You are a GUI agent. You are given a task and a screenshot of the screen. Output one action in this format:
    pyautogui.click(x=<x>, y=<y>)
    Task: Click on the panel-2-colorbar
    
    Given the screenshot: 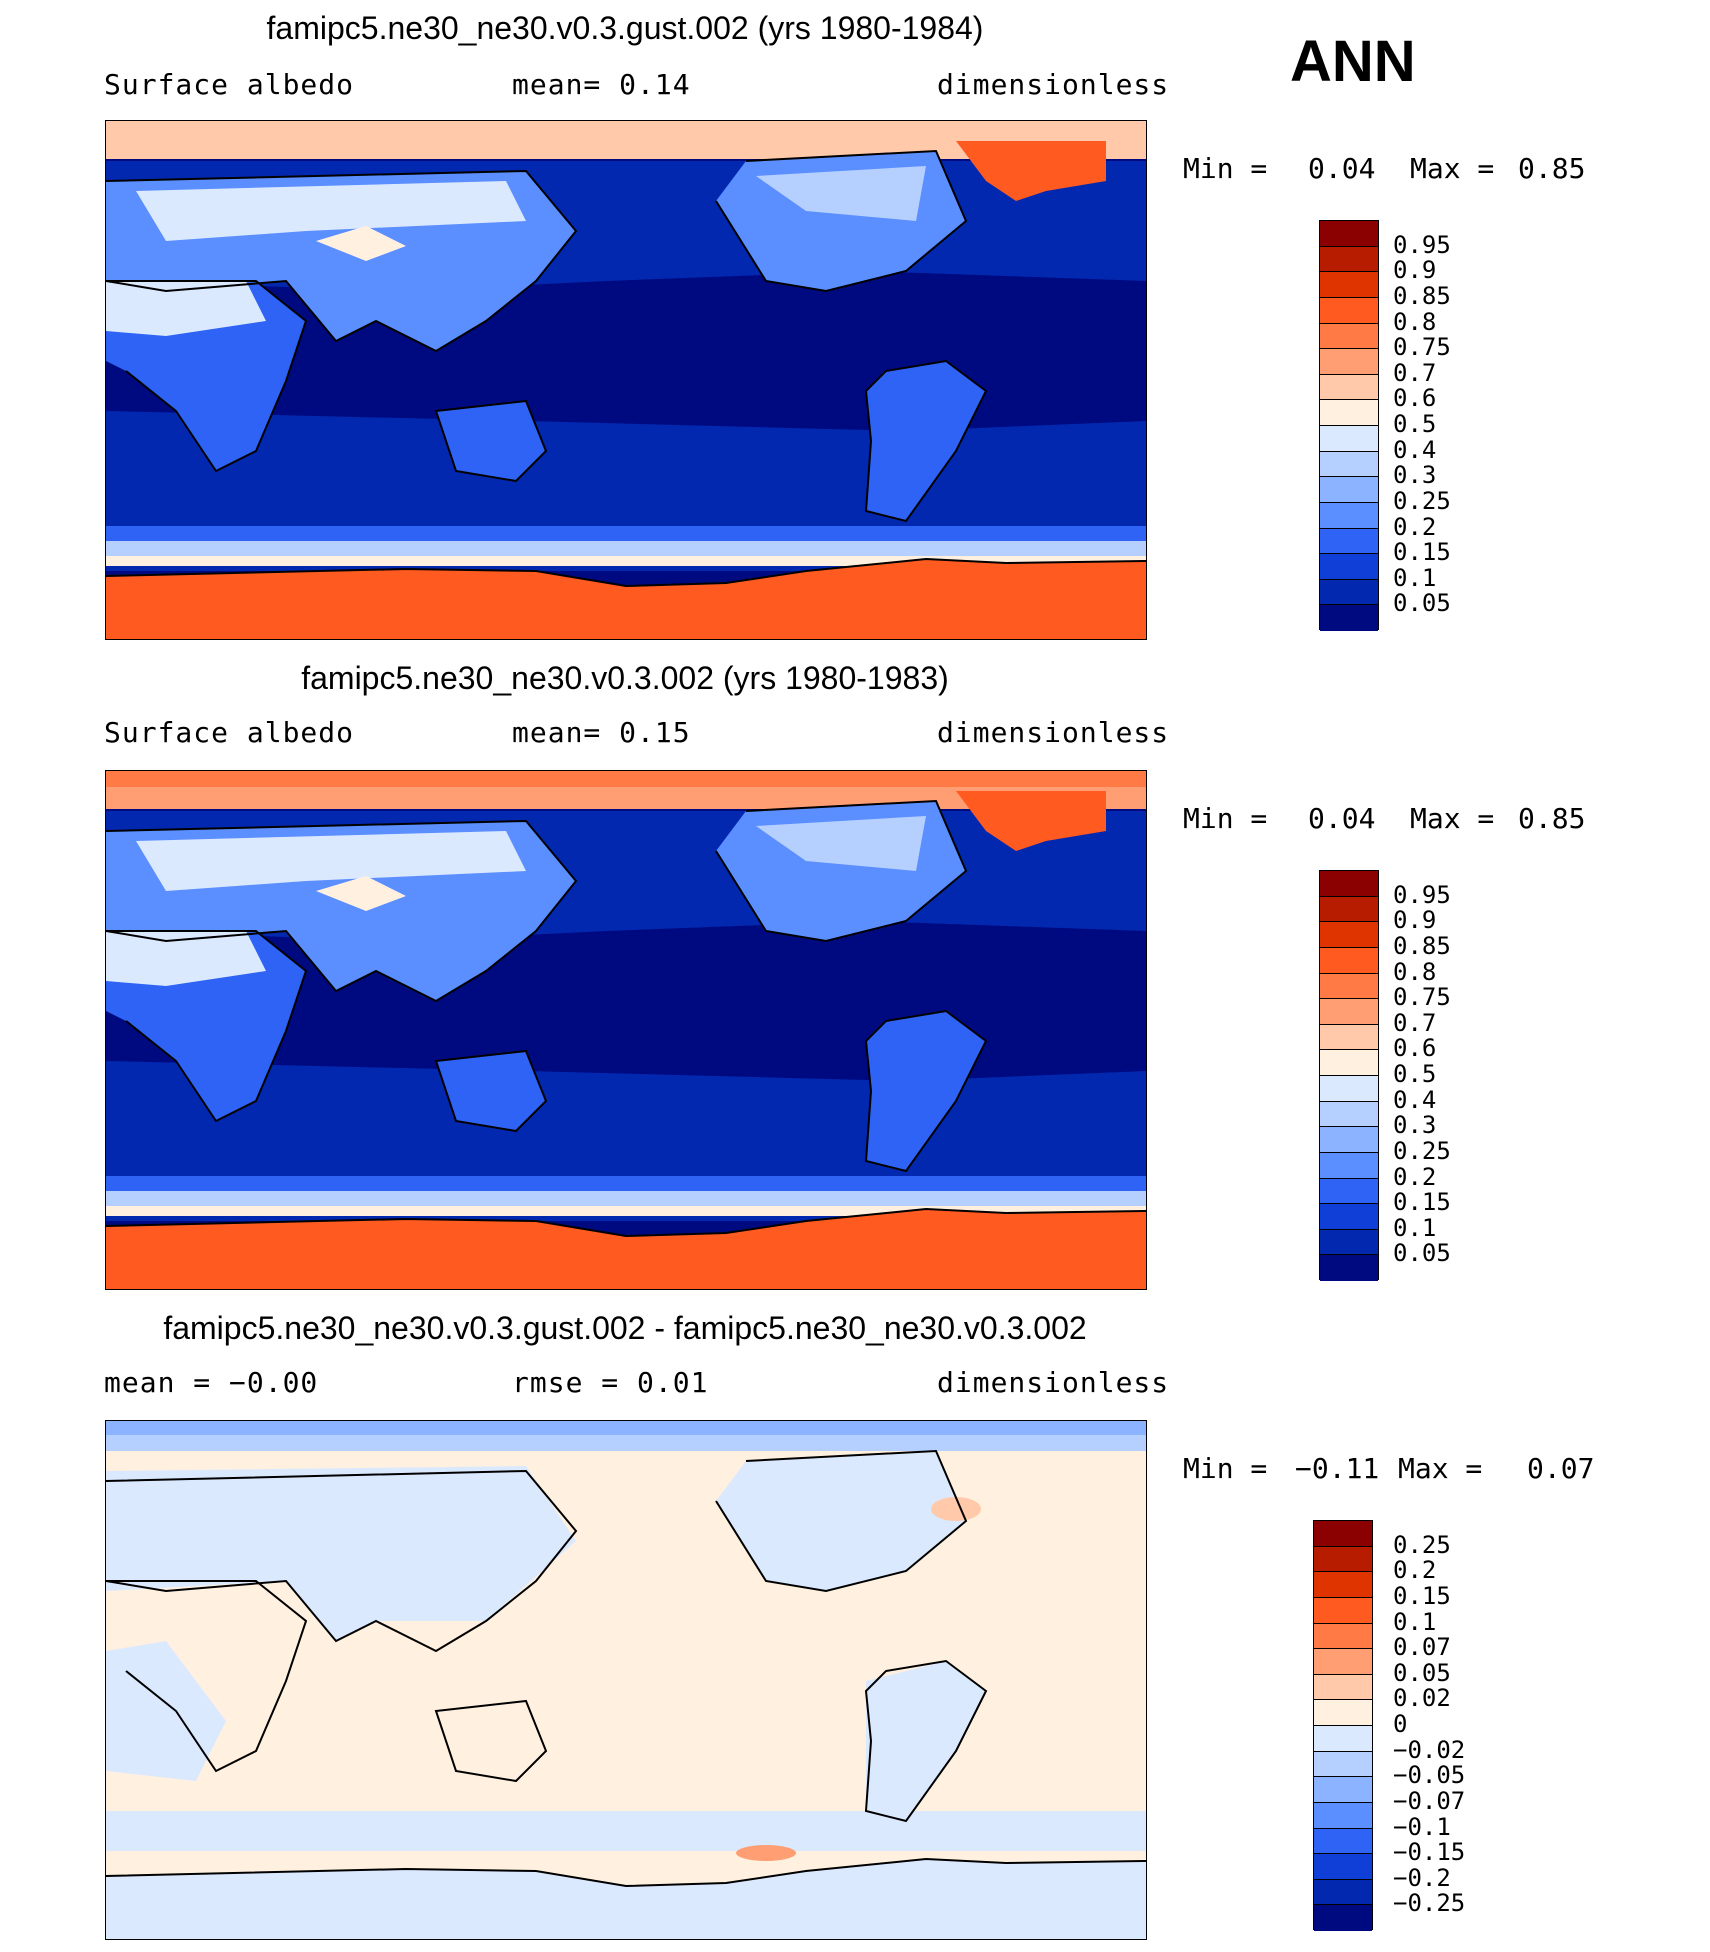 What is the action you would take?
    pyautogui.click(x=1349, y=1075)
    